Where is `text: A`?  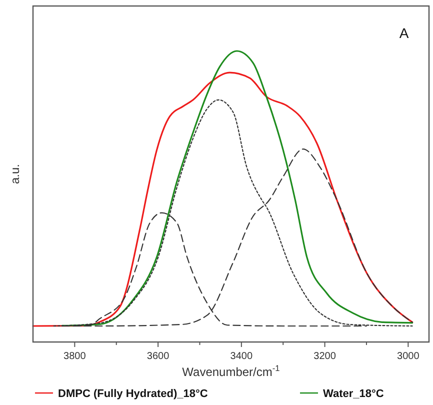
text: A is located at coordinates (404, 33).